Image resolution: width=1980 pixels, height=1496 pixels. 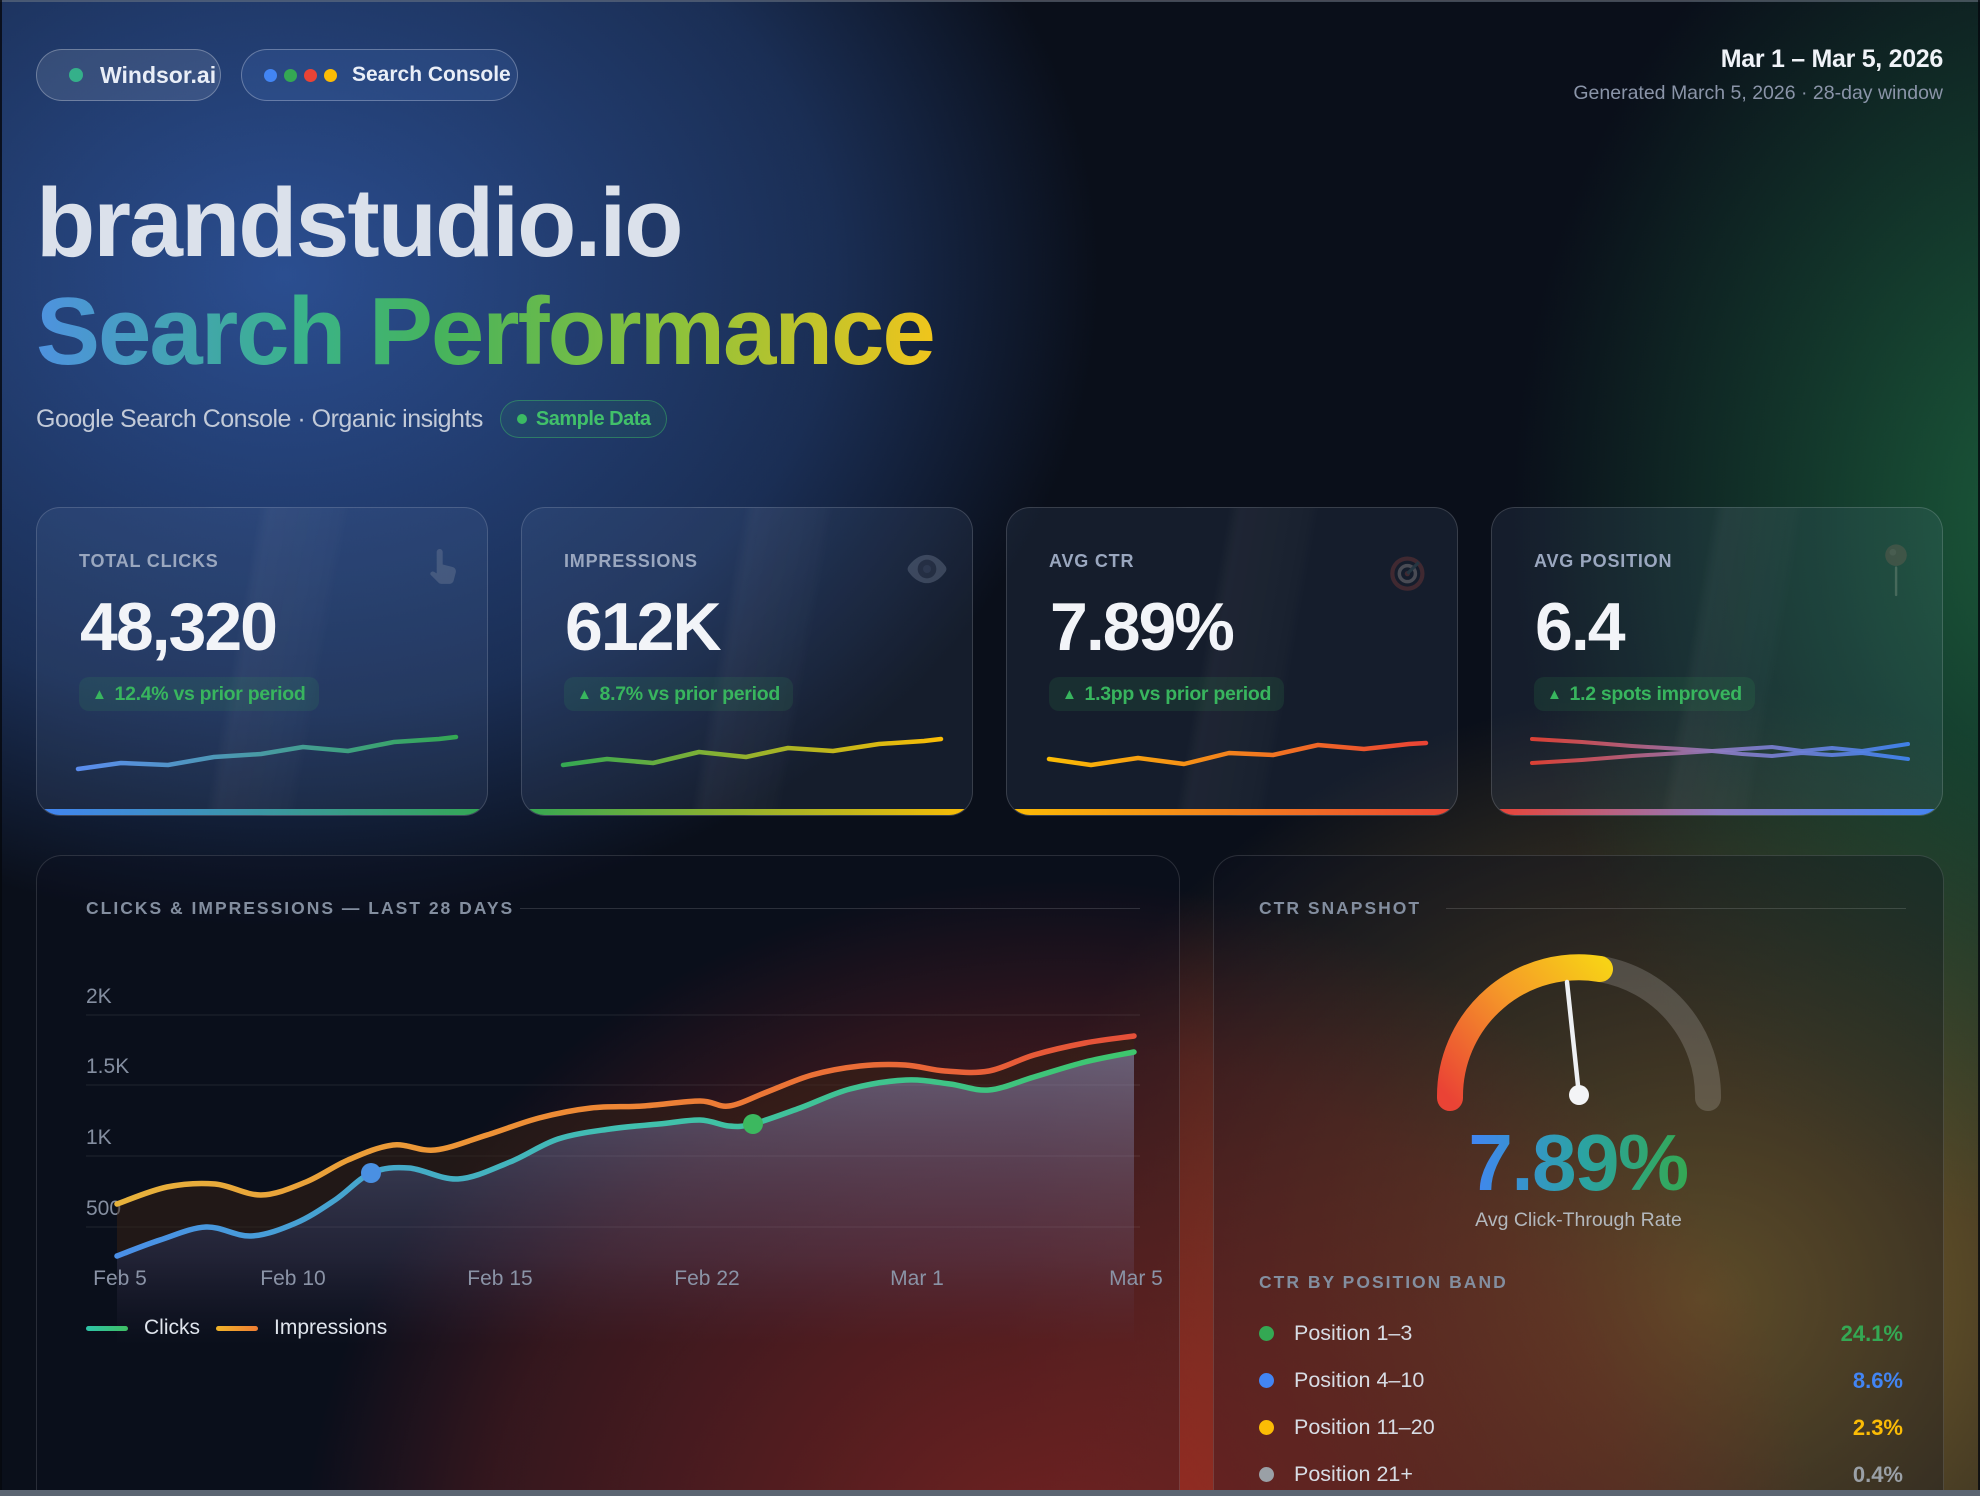 I want to click on svg-text: Feb 22, so click(x=706, y=1278).